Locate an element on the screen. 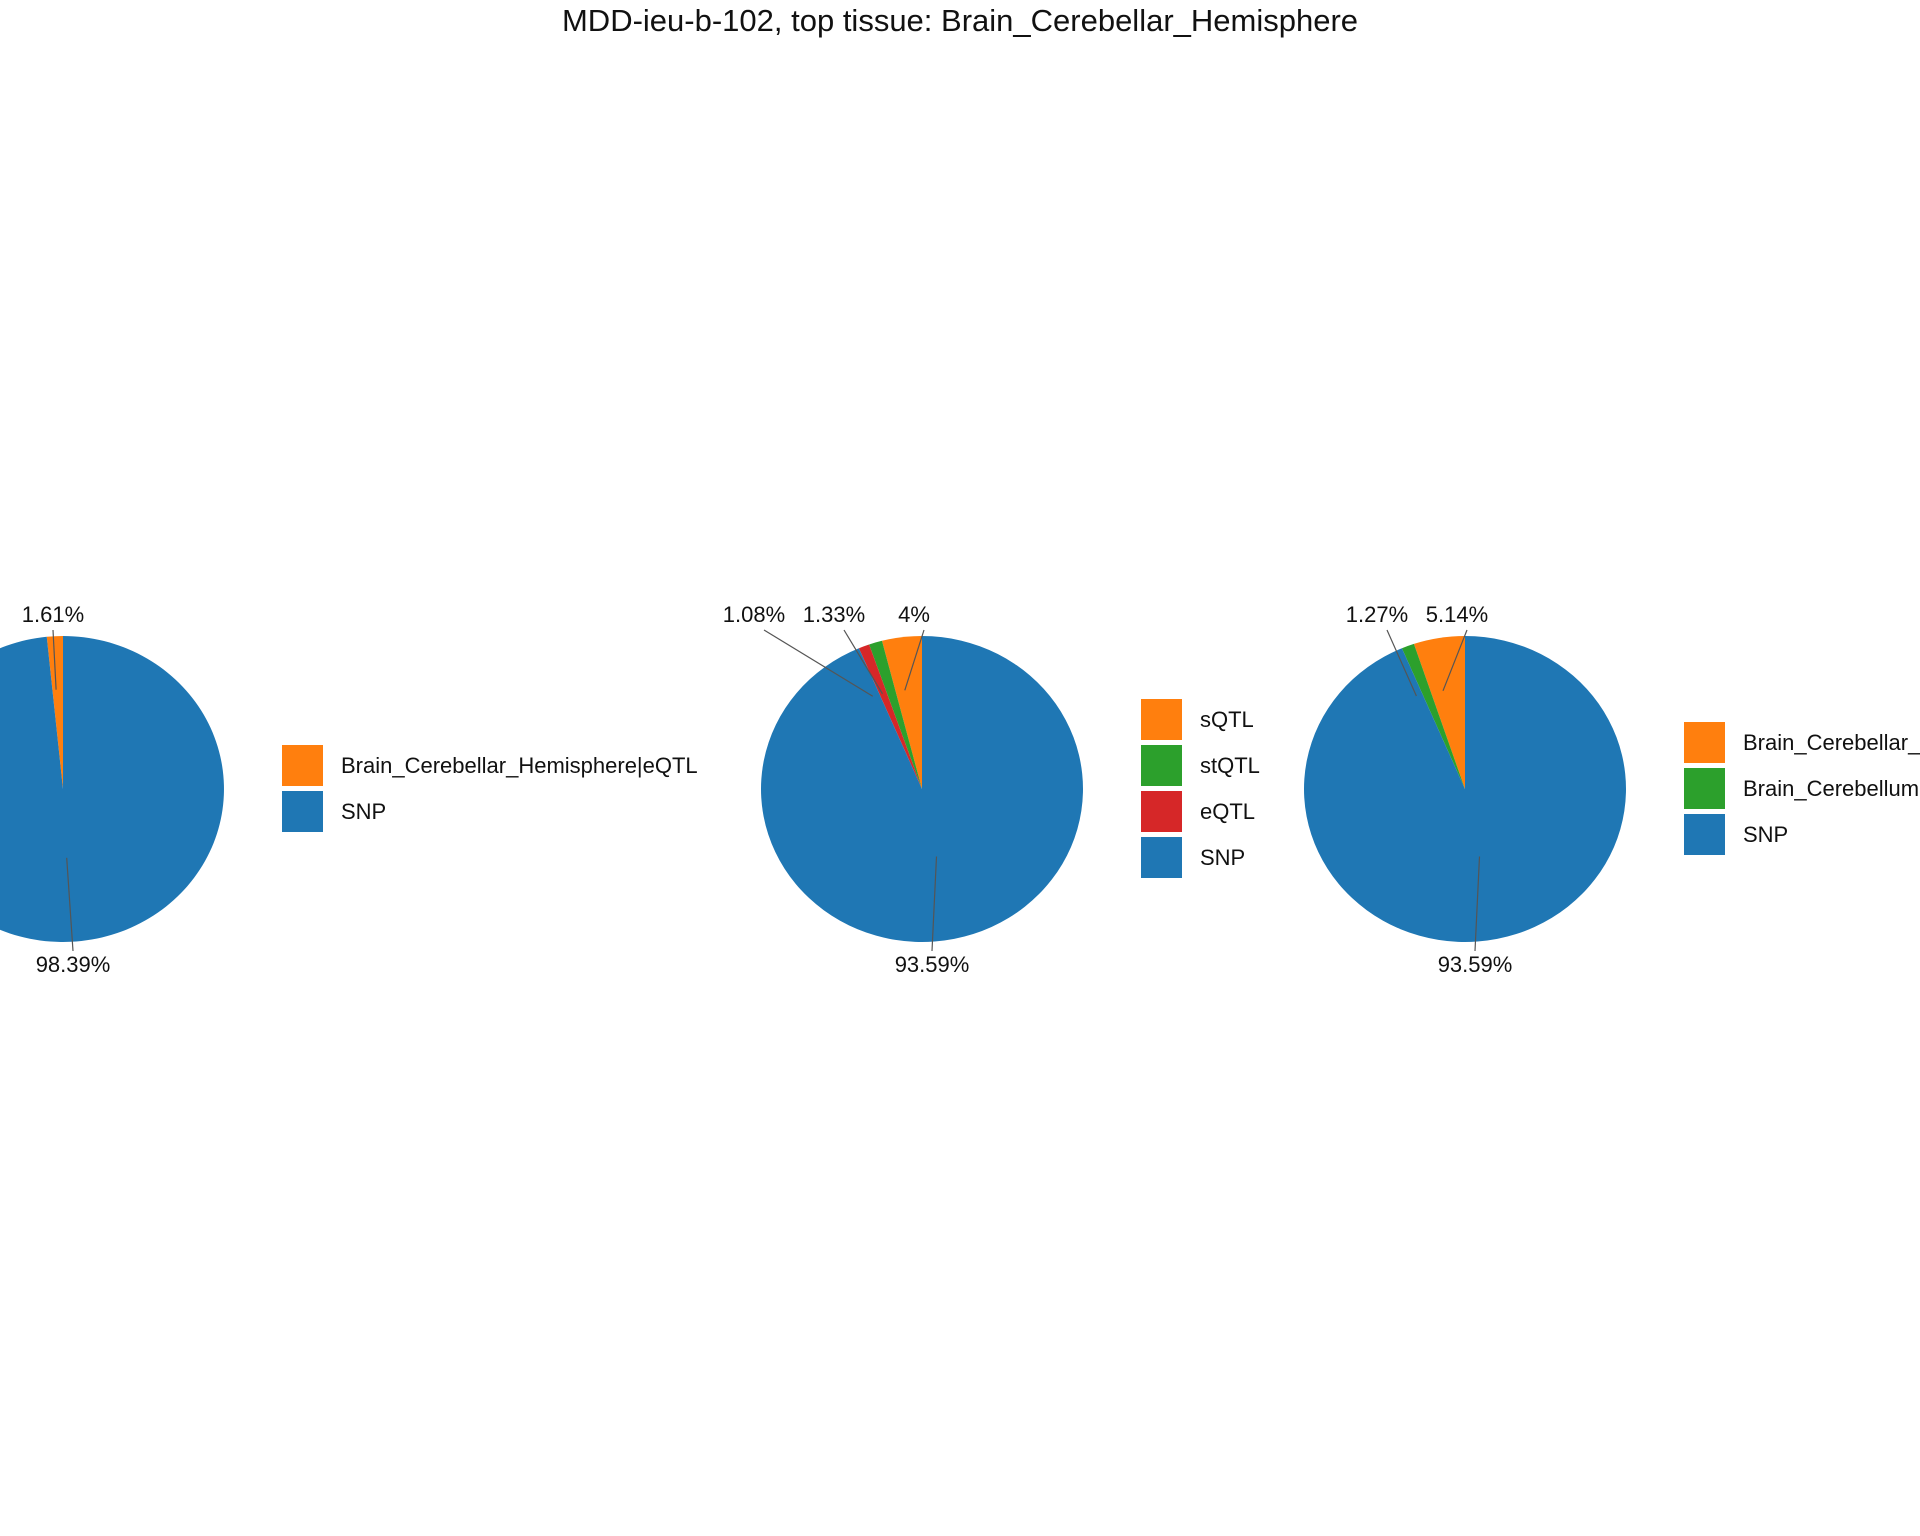 Image resolution: width=1920 pixels, height=1536 pixels. pie-3-slice-brain-cerebellar-hemisphere is located at coordinates (1439, 712).